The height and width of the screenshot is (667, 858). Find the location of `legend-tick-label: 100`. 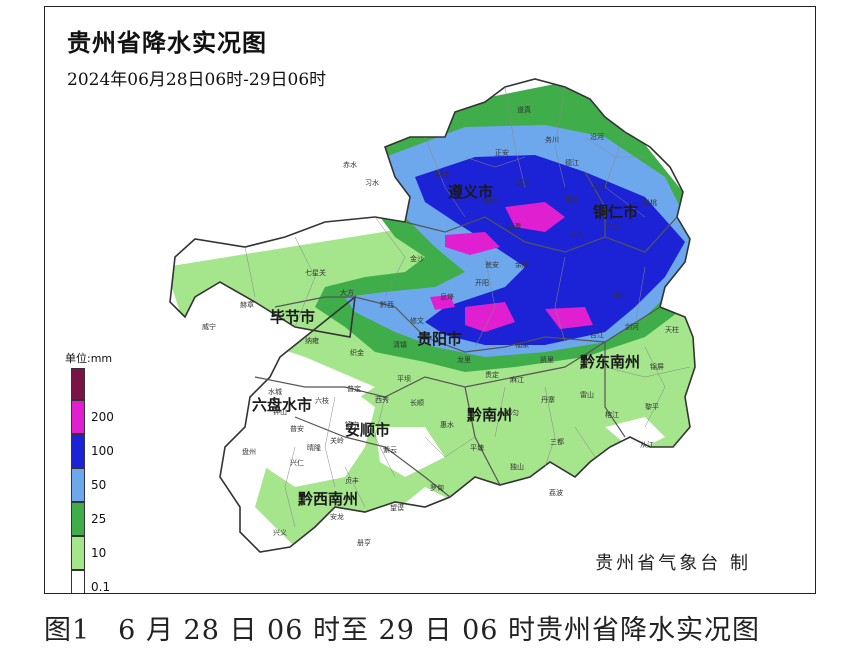

legend-tick-label: 100 is located at coordinates (102, 451).